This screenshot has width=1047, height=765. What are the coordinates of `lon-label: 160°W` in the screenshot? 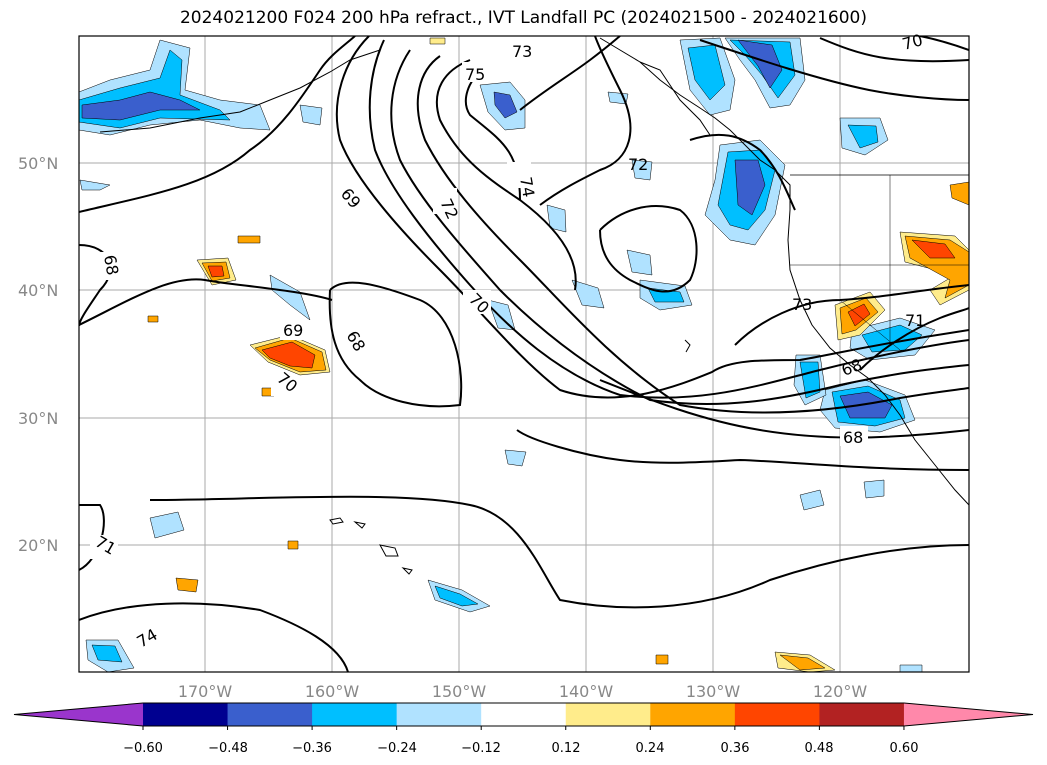 It's located at (332, 691).